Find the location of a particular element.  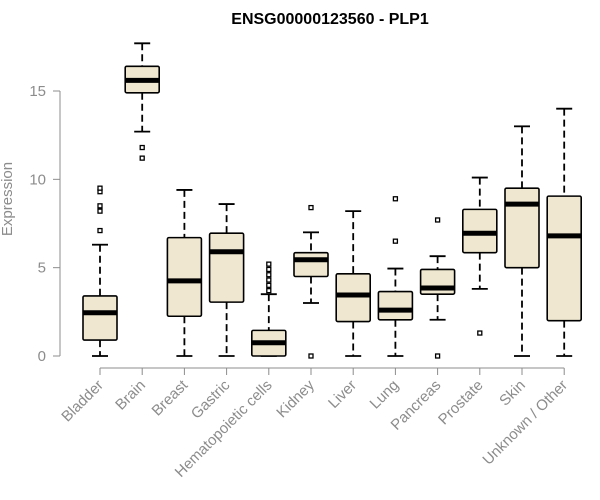

box-unknown-other is located at coordinates (564, 232).